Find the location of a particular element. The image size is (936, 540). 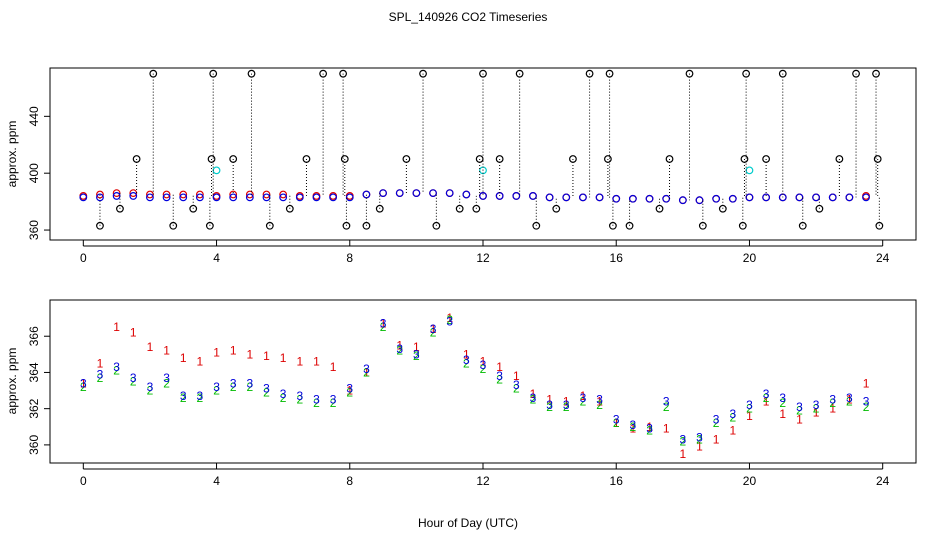

y-tick-label: 440 is located at coordinates (34, 116).